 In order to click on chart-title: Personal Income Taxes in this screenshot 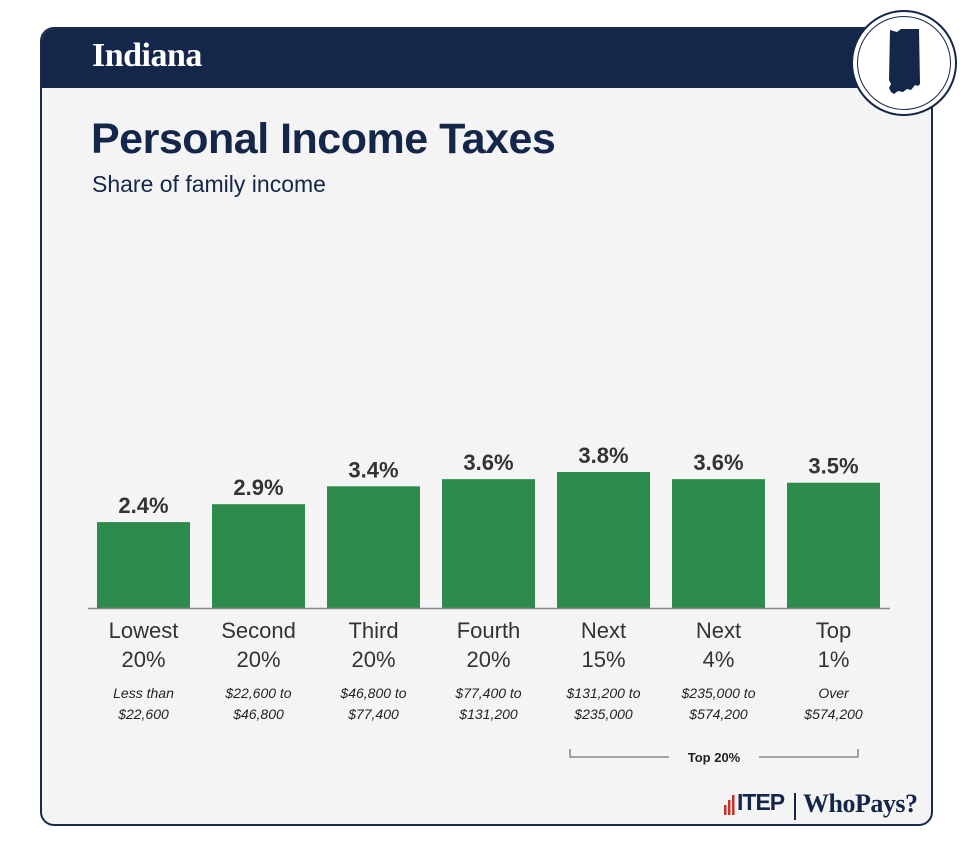, I will do `click(323, 139)`.